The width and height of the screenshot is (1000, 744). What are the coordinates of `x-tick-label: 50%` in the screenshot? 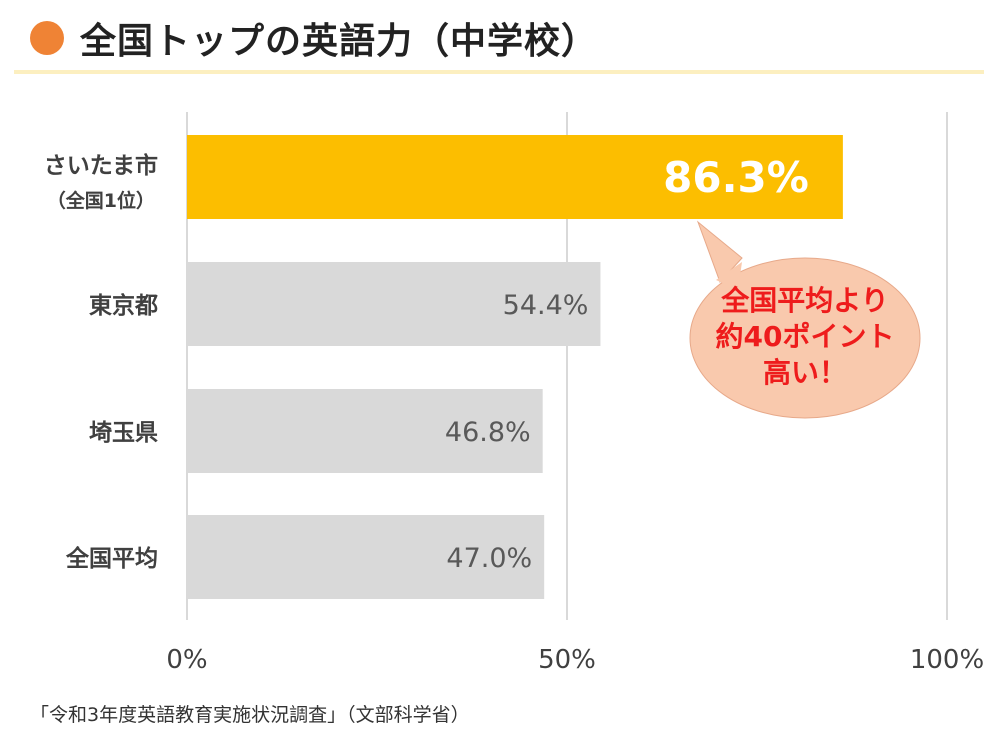 It's located at (567, 660).